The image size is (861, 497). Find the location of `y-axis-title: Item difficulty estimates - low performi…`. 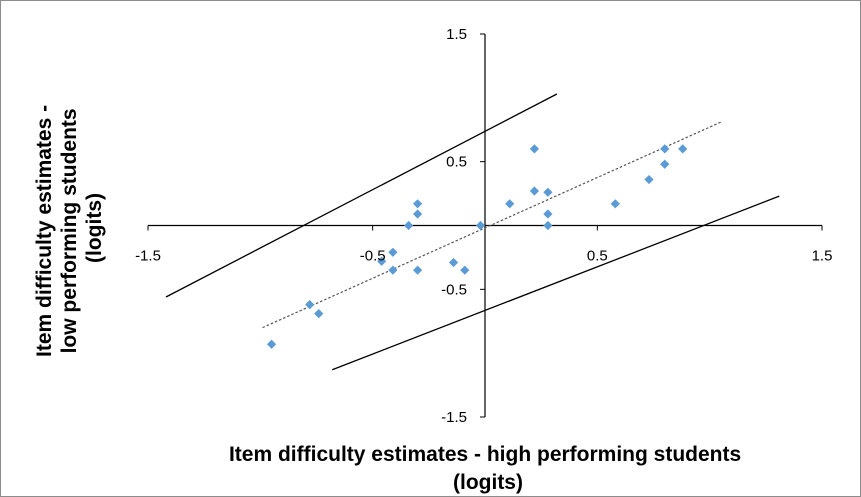

y-axis-title: Item difficulty estimates - low performi… is located at coordinates (69, 228).